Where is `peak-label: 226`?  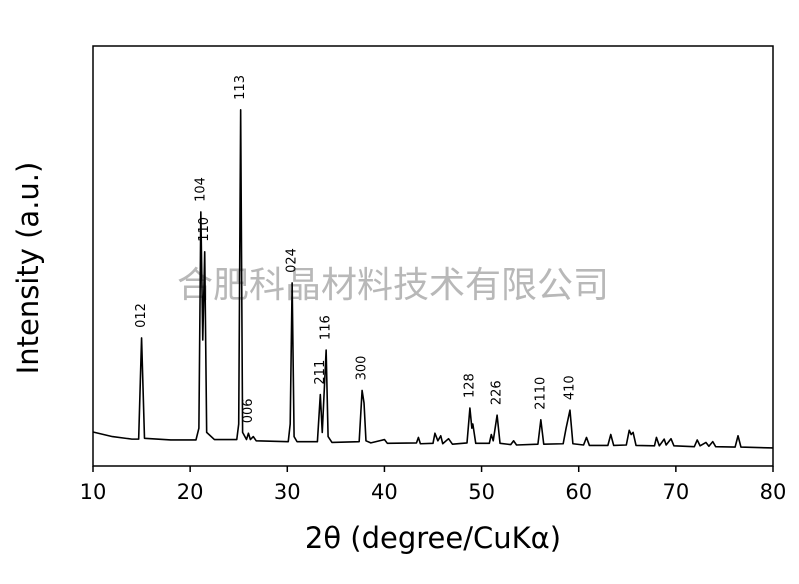 peak-label: 226 is located at coordinates (497, 392).